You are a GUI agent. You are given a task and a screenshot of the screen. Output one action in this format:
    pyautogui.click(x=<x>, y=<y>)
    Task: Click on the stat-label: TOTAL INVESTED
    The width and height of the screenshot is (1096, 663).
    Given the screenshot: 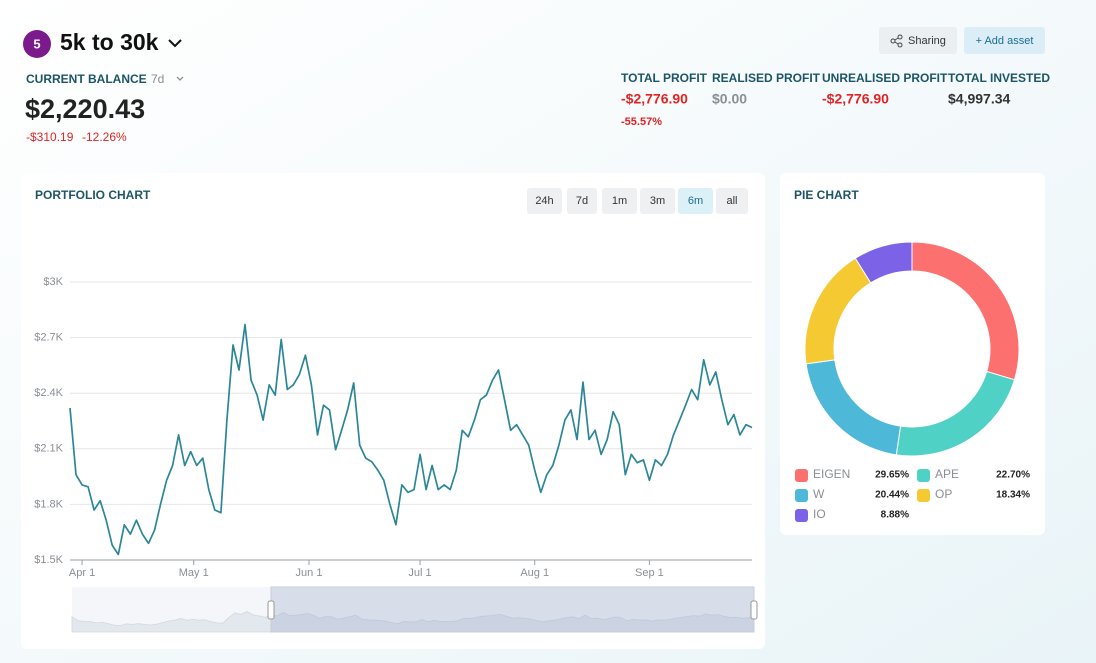 What is the action you would take?
    pyautogui.click(x=999, y=78)
    